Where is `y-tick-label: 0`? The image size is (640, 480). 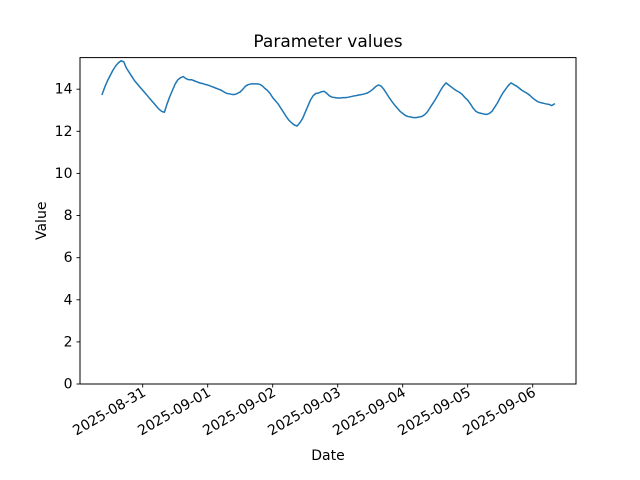 y-tick-label: 0 is located at coordinates (68, 384).